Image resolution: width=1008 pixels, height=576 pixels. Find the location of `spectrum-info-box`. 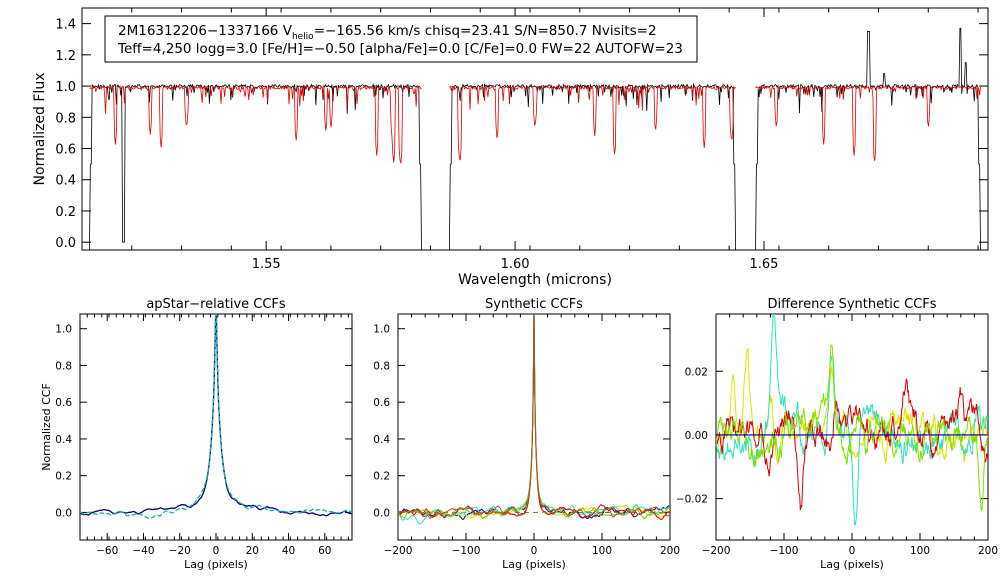

spectrum-info-box is located at coordinates (401, 39).